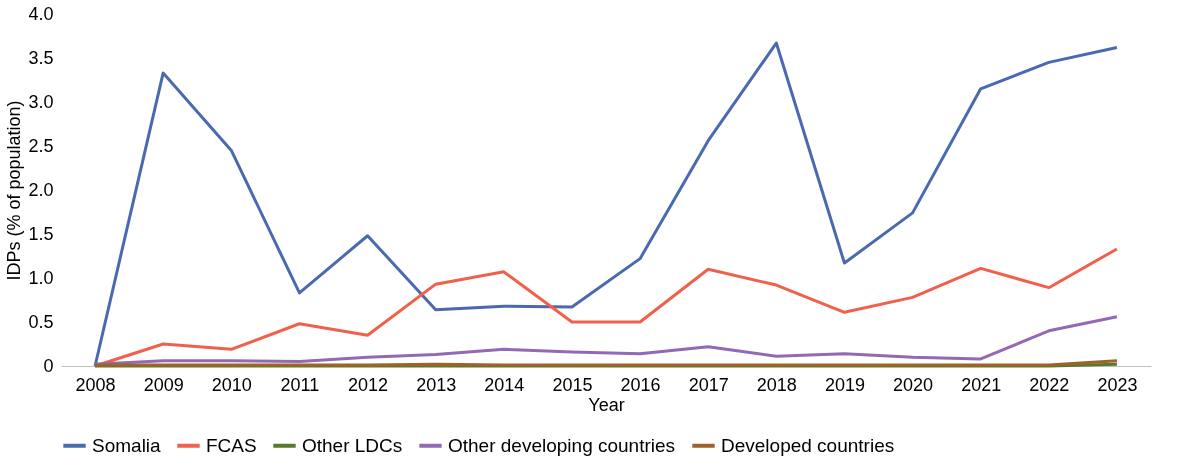  What do you see at coordinates (41, 57) in the screenshot?
I see `y-tick-label: 3.5` at bounding box center [41, 57].